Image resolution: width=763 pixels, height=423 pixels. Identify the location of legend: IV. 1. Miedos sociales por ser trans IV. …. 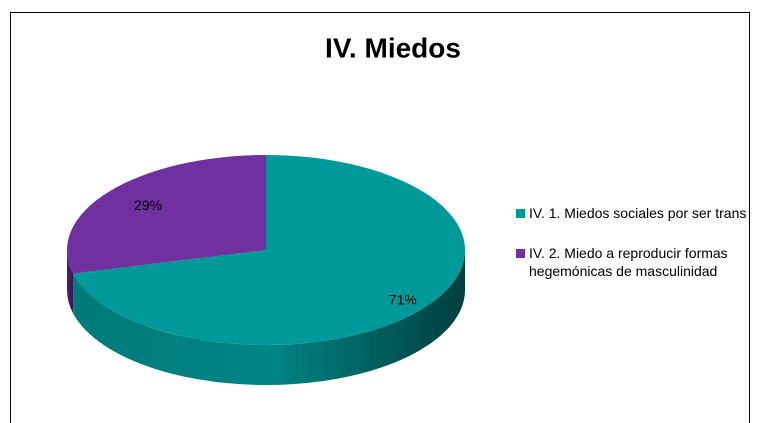
(634, 253).